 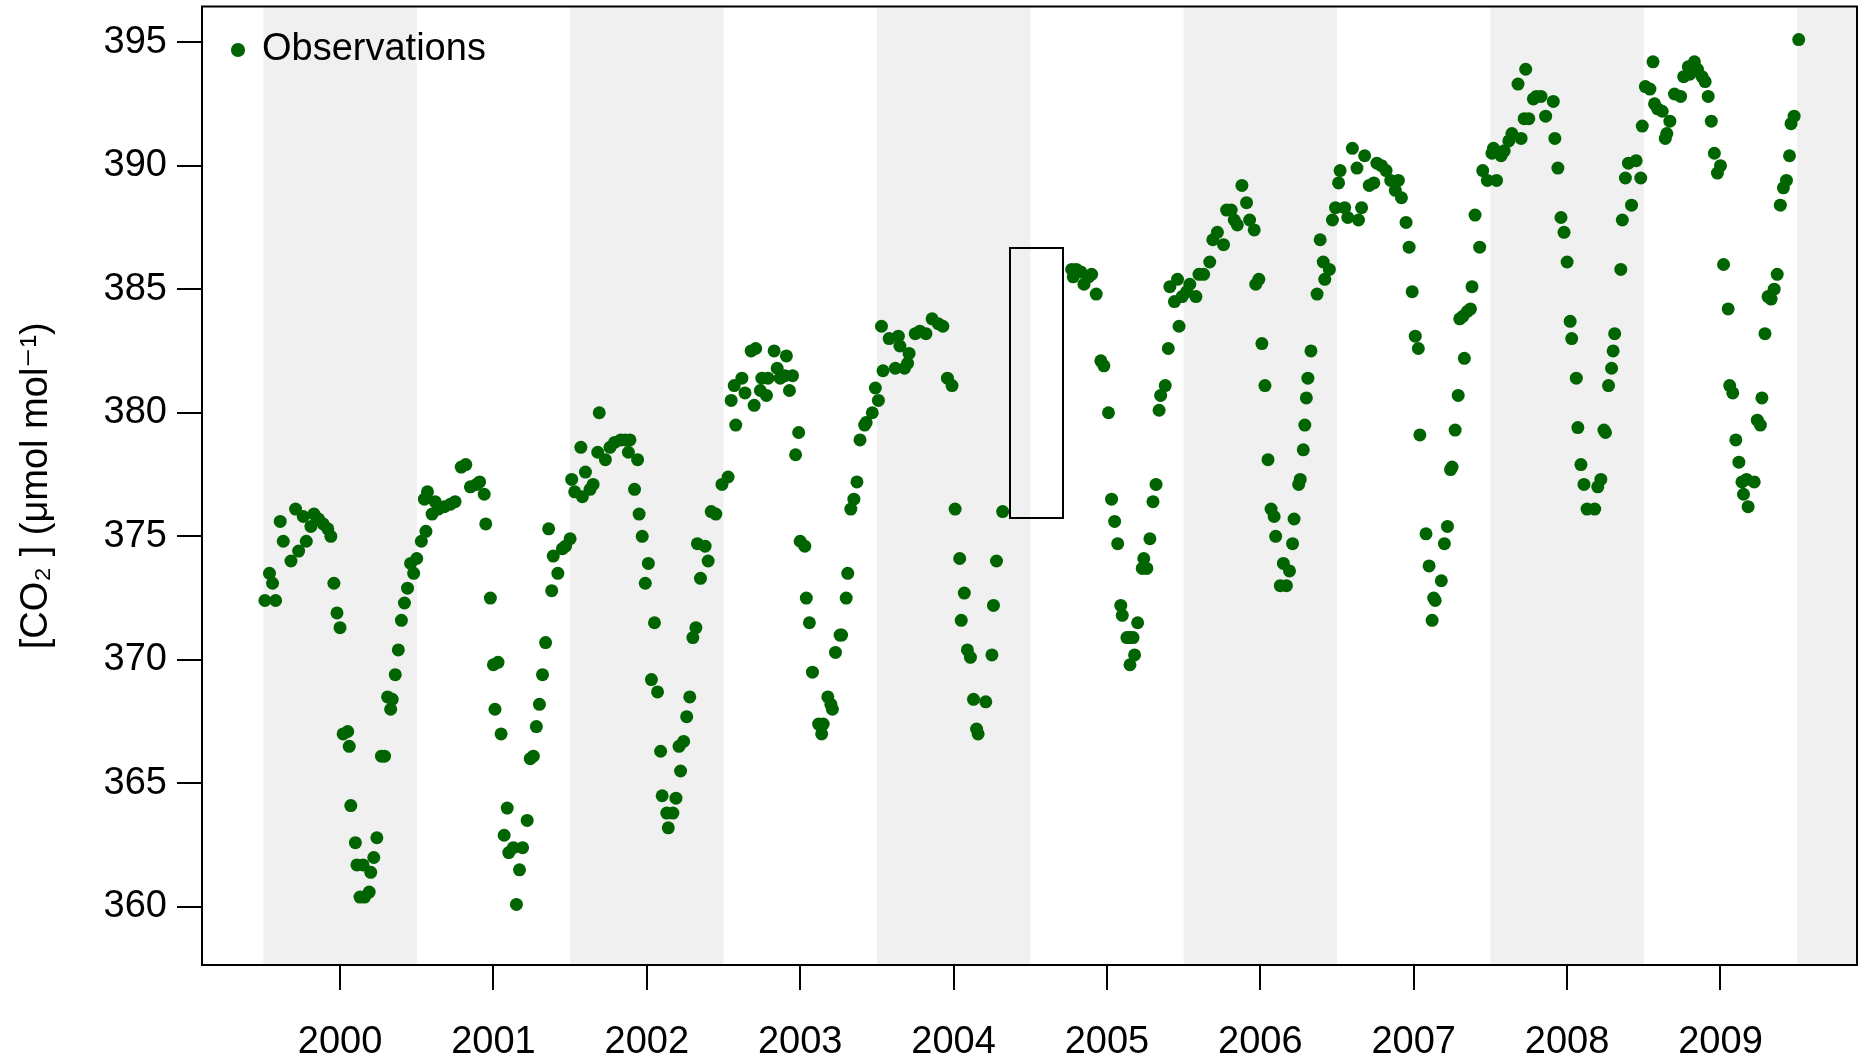 I want to click on y-tick-label: 370, so click(x=135, y=657).